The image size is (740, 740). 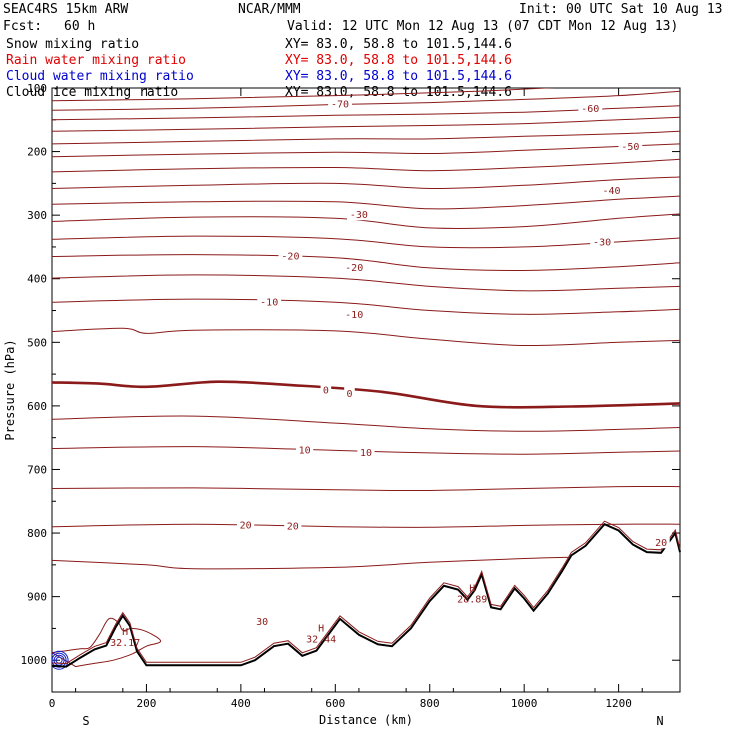 What do you see at coordinates (269, 9) in the screenshot?
I see `org-label: NCAR/MMM` at bounding box center [269, 9].